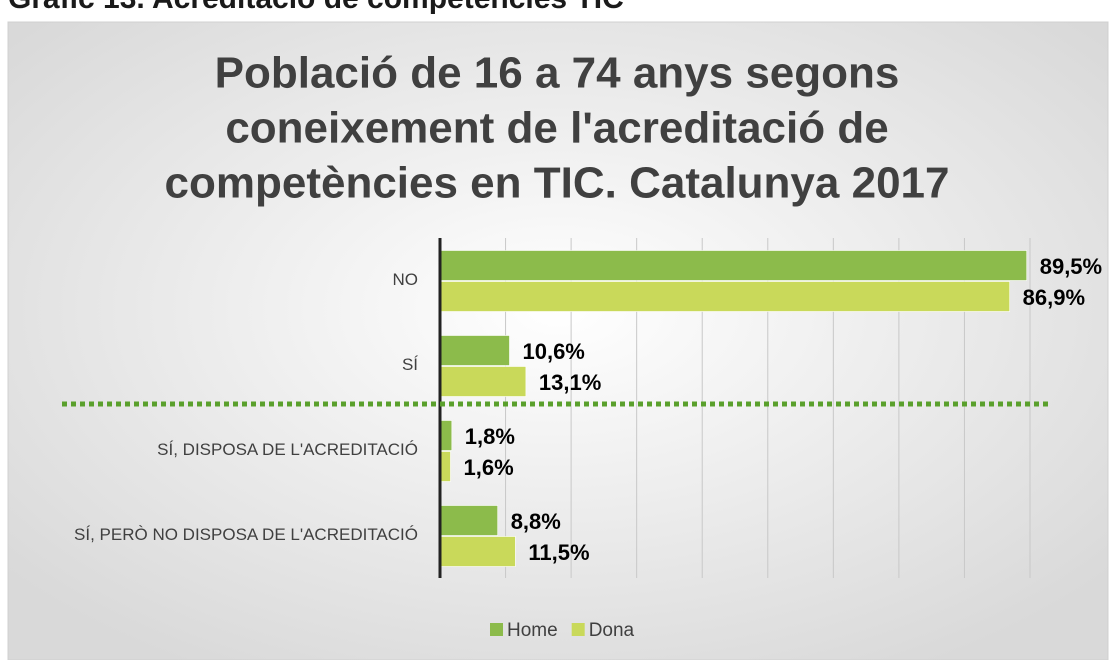  Describe the element at coordinates (1071, 266) in the screenshot. I see `data-label: 89,5%` at that location.